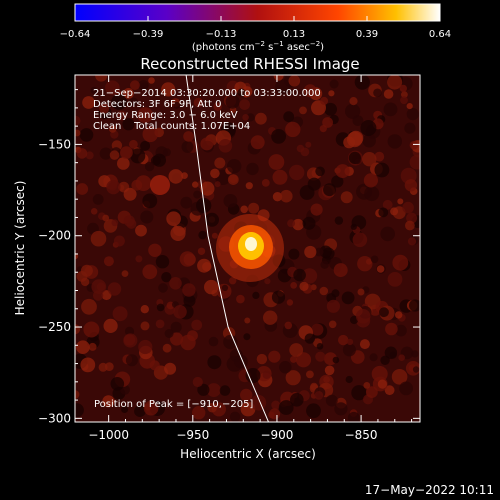 This screenshot has height=500, width=500. I want to click on y-axis-label: Heliocentric Y (arcsec), so click(20, 248).